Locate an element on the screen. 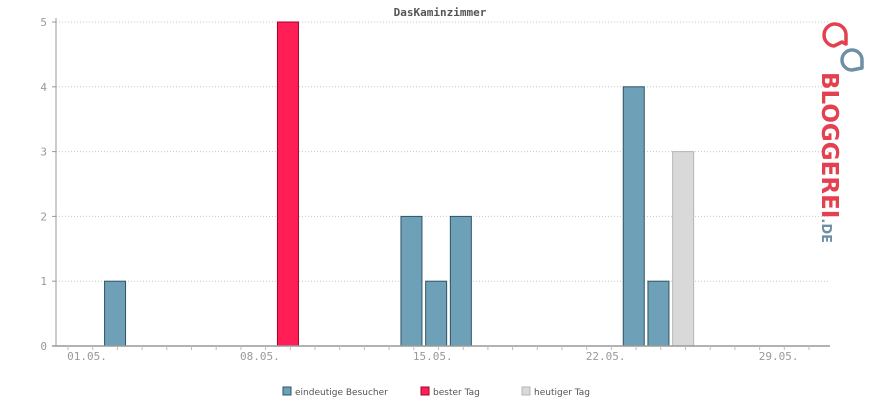  y-tick-label-0: 0 is located at coordinates (43, 346).